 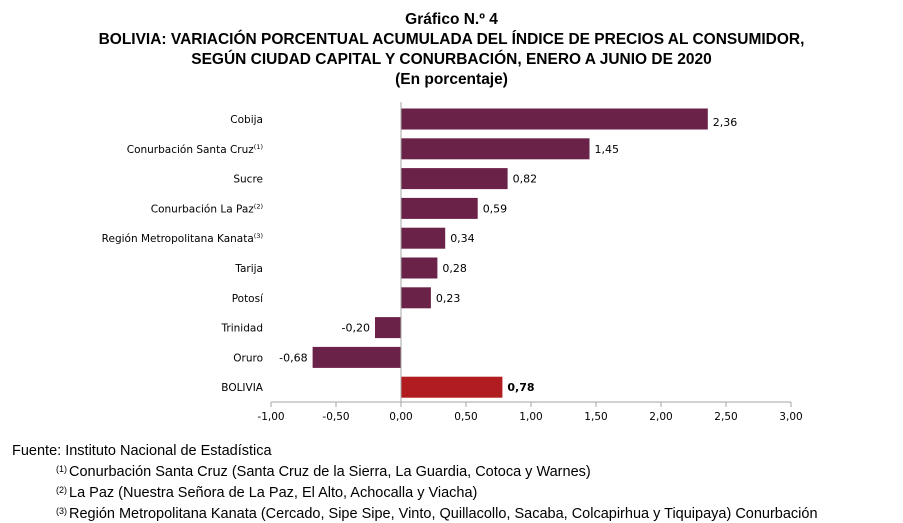 I want to click on value-label-conurbacion-santa-cruz: 1,45, so click(x=607, y=149).